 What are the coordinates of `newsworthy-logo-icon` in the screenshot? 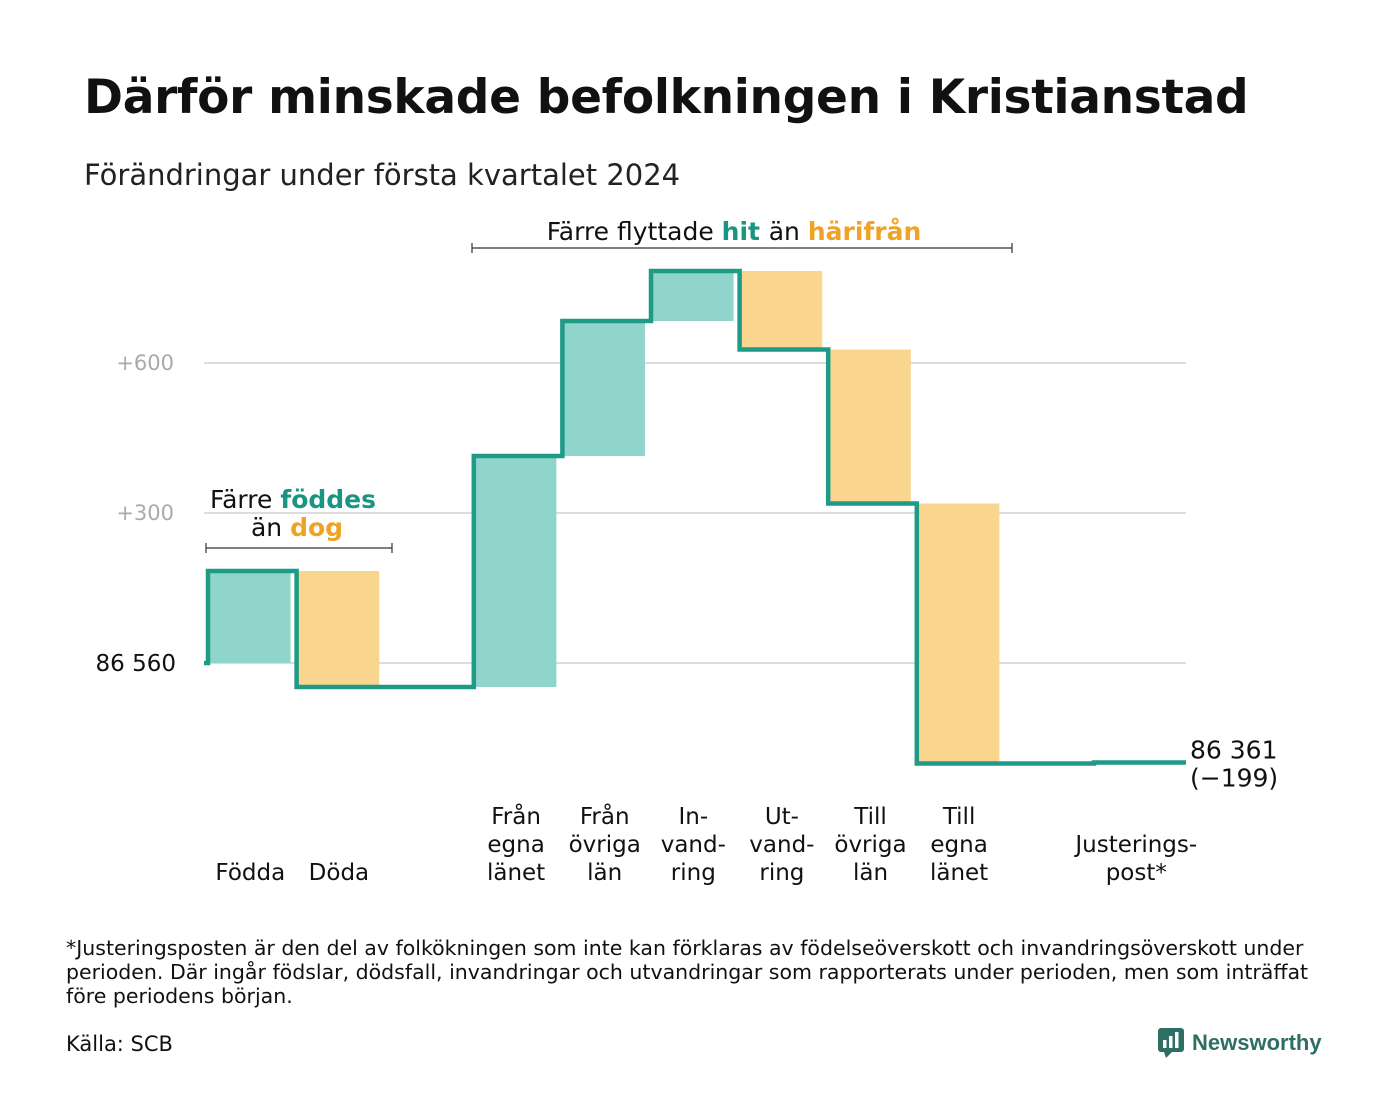 It's located at (1171, 1043).